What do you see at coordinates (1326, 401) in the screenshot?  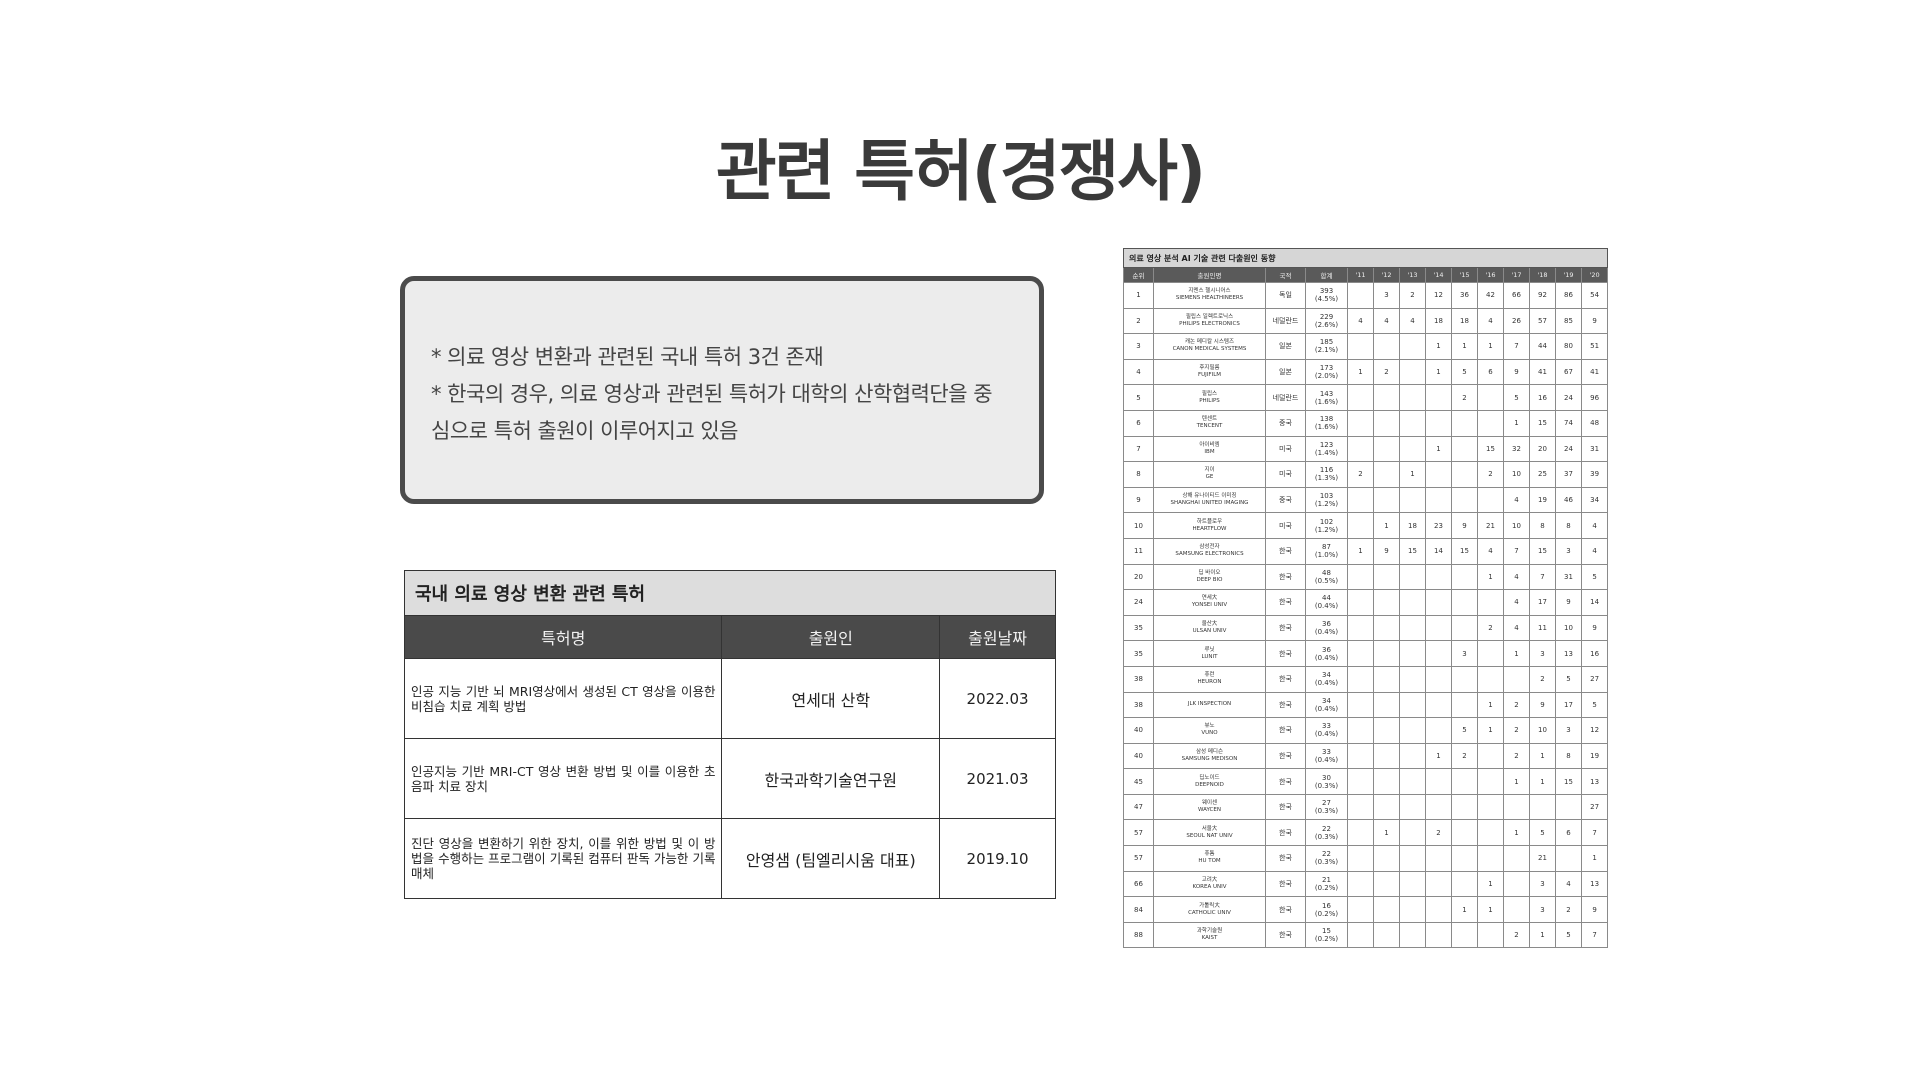 I see `total-percent: (1.6%)` at bounding box center [1326, 401].